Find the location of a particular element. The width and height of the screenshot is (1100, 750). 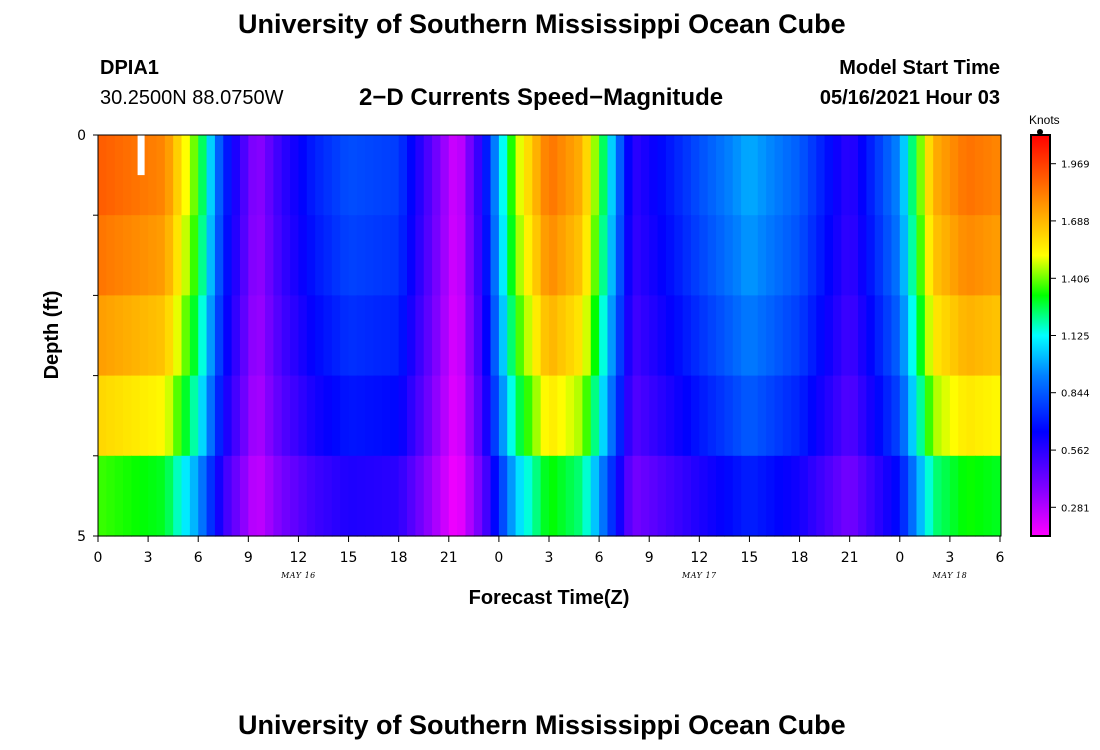

data-gap-marker is located at coordinates (141, 155).